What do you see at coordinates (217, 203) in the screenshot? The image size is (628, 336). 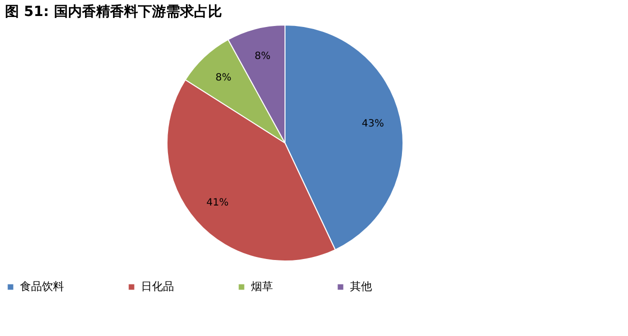 I see `data-label: 41%` at bounding box center [217, 203].